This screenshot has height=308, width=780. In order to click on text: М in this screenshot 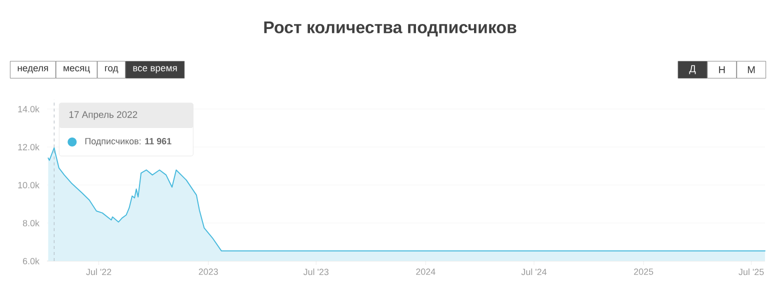, I will do `click(751, 70)`.